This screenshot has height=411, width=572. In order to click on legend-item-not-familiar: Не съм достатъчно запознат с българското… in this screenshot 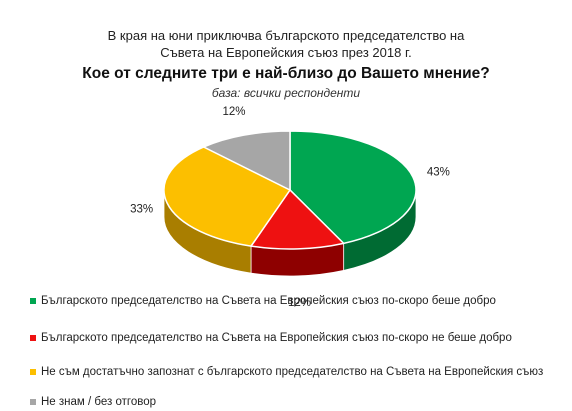, I will do `click(290, 372)`.